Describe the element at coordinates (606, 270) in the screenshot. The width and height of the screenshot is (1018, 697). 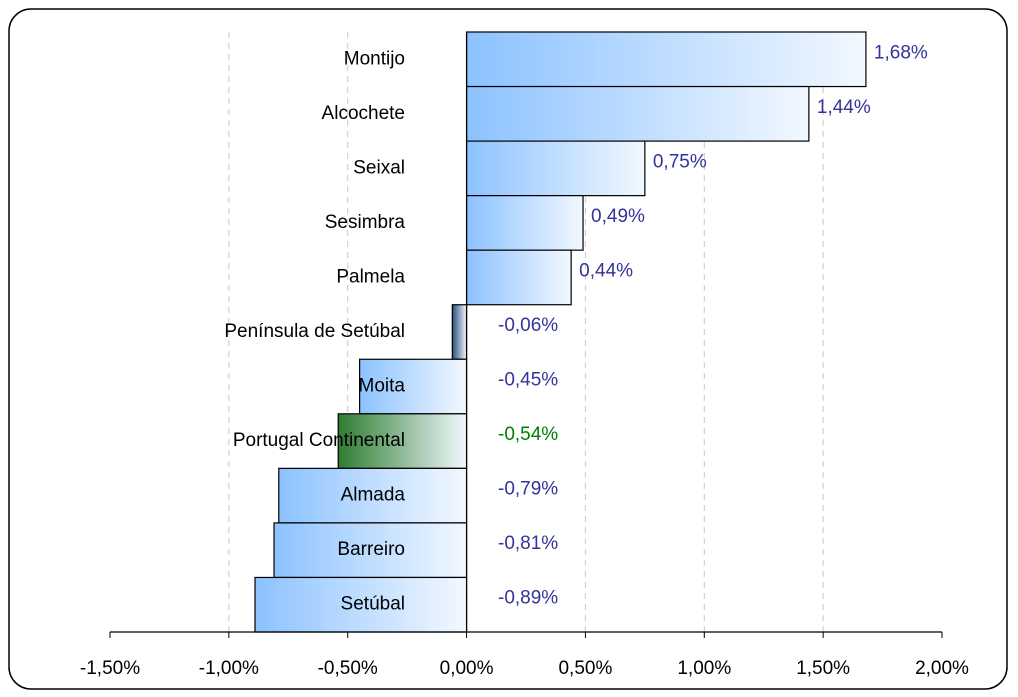
I see `value-label: 0,44%` at that location.